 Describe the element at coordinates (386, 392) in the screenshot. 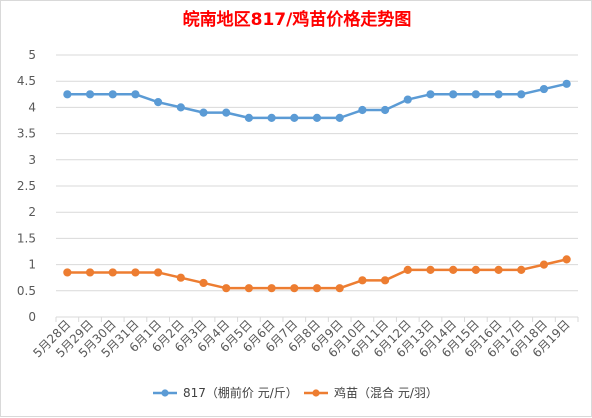

I see `legend-label: 鸡苗（混合 元/羽）` at that location.